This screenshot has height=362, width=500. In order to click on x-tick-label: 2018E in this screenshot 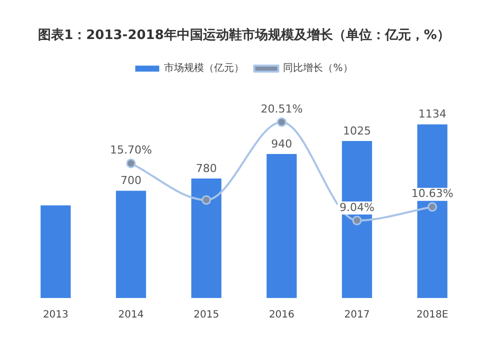, I will do `click(432, 315)`.